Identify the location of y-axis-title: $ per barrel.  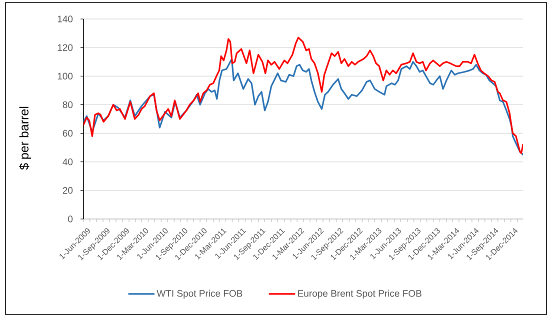
(25, 138).